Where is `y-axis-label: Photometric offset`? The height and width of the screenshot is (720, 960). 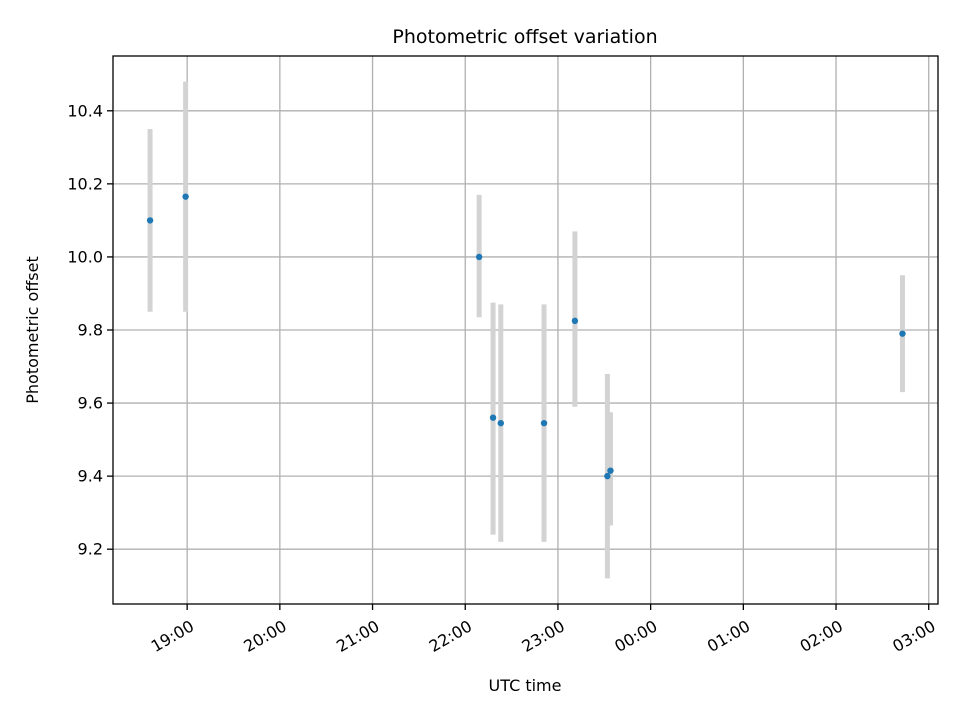
y-axis-label: Photometric offset is located at coordinates (32, 330).